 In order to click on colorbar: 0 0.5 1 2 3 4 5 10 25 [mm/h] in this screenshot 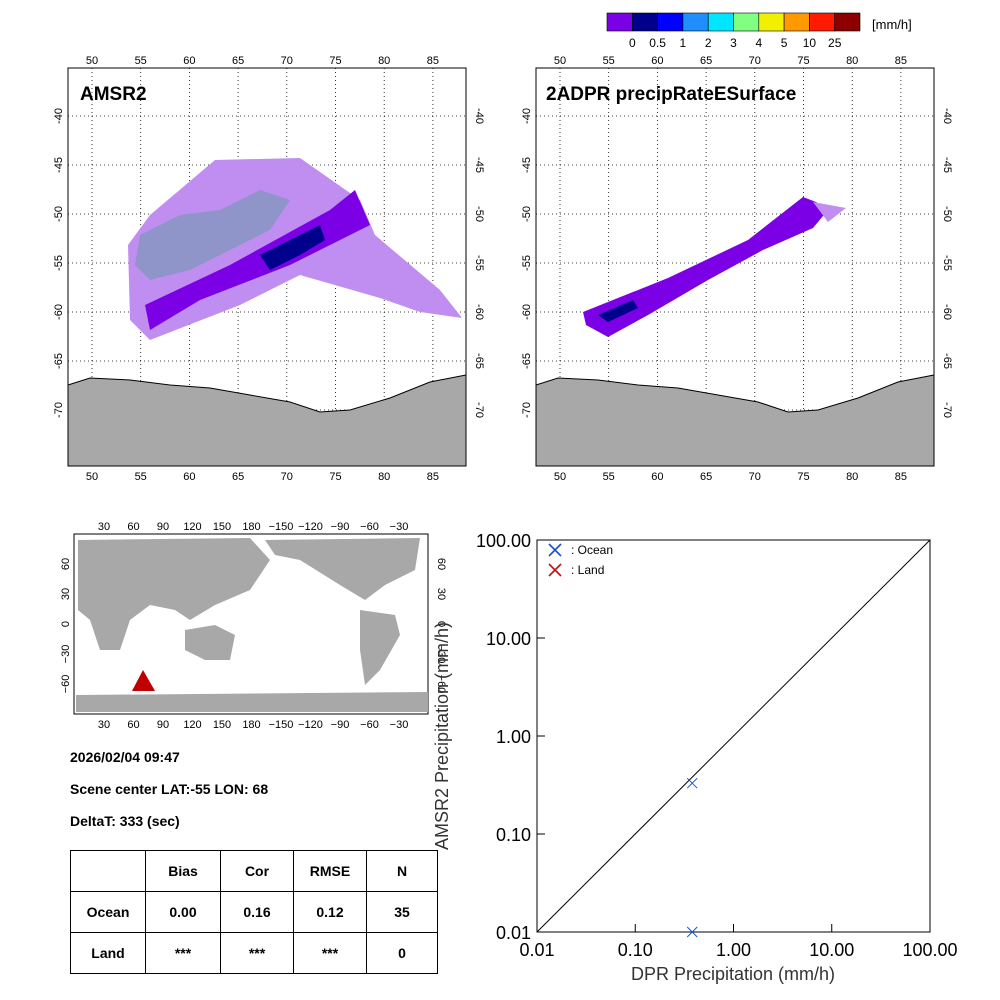, I will do `click(759, 31)`.